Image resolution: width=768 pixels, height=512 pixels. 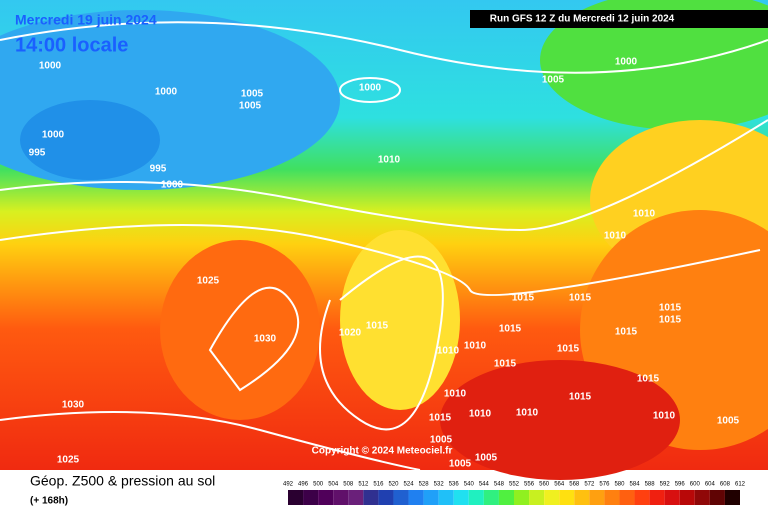 I want to click on map-time: 14:00 locale, so click(x=71, y=45).